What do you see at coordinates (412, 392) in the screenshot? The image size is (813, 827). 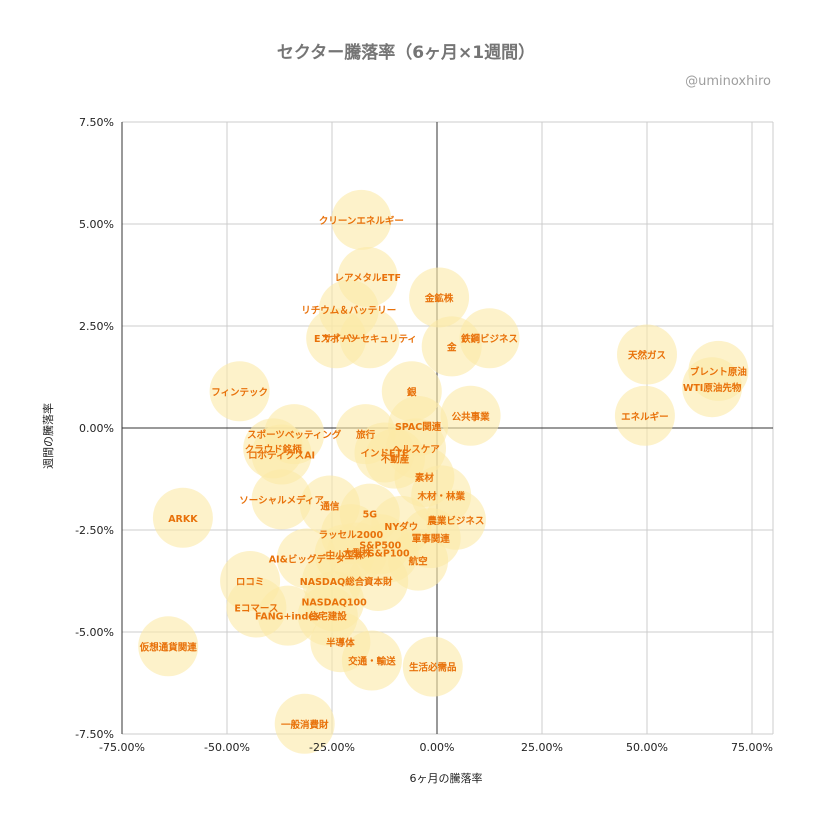 I see `point-label: 銀` at bounding box center [412, 392].